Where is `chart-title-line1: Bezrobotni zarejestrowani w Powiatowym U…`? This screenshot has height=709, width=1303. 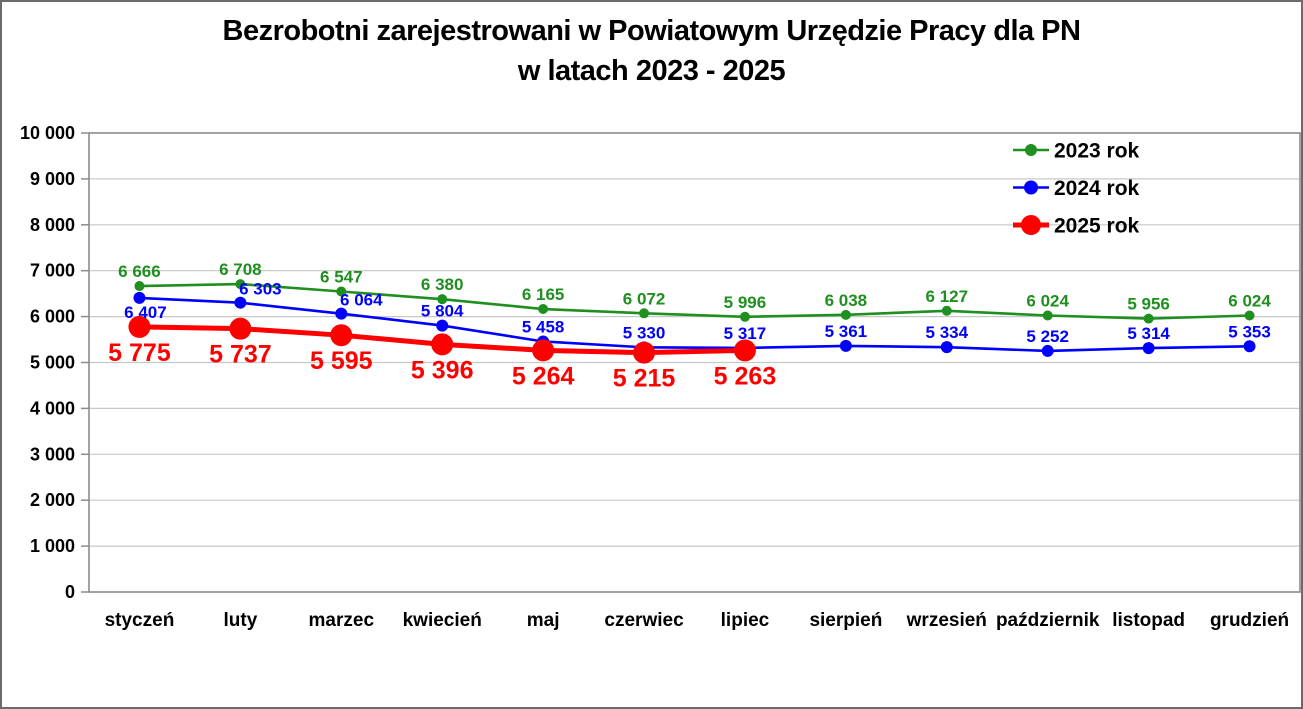 chart-title-line1: Bezrobotni zarejestrowani w Powiatowym U… is located at coordinates (651, 31).